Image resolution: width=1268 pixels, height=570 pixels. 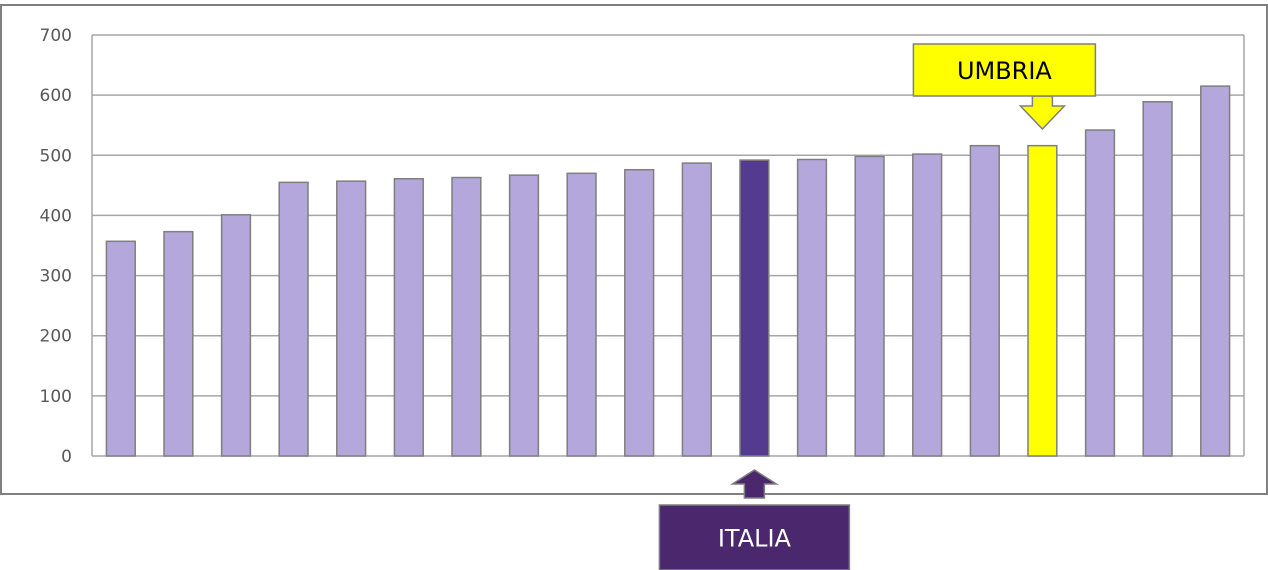 What do you see at coordinates (56, 246) in the screenshot?
I see `y-axis-ticks: 0 100 200 300 400 500 600 700` at bounding box center [56, 246].